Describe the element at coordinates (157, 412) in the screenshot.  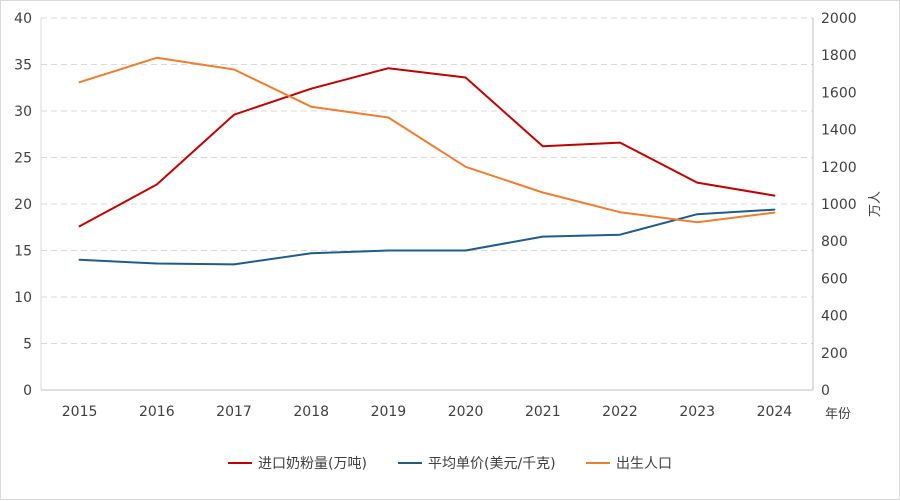
I see `x-tick-label: 2016` at that location.